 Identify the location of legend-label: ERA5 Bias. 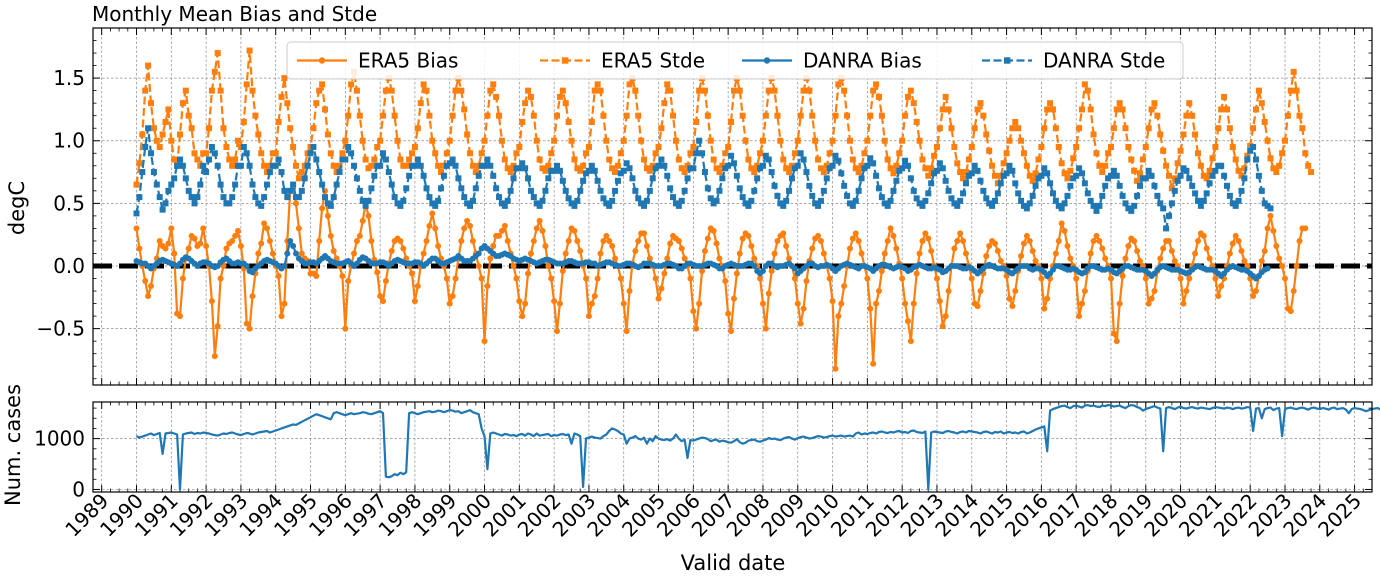
(408, 61).